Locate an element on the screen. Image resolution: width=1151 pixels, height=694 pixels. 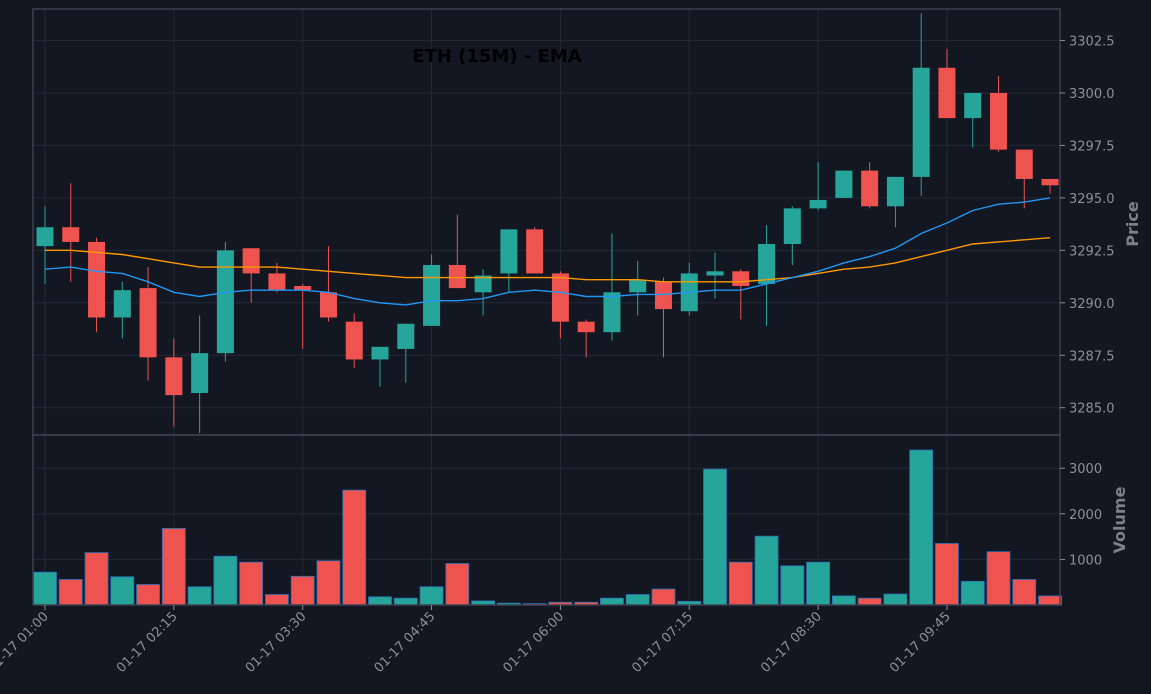
volume-axis-title: Volume is located at coordinates (1119, 519).